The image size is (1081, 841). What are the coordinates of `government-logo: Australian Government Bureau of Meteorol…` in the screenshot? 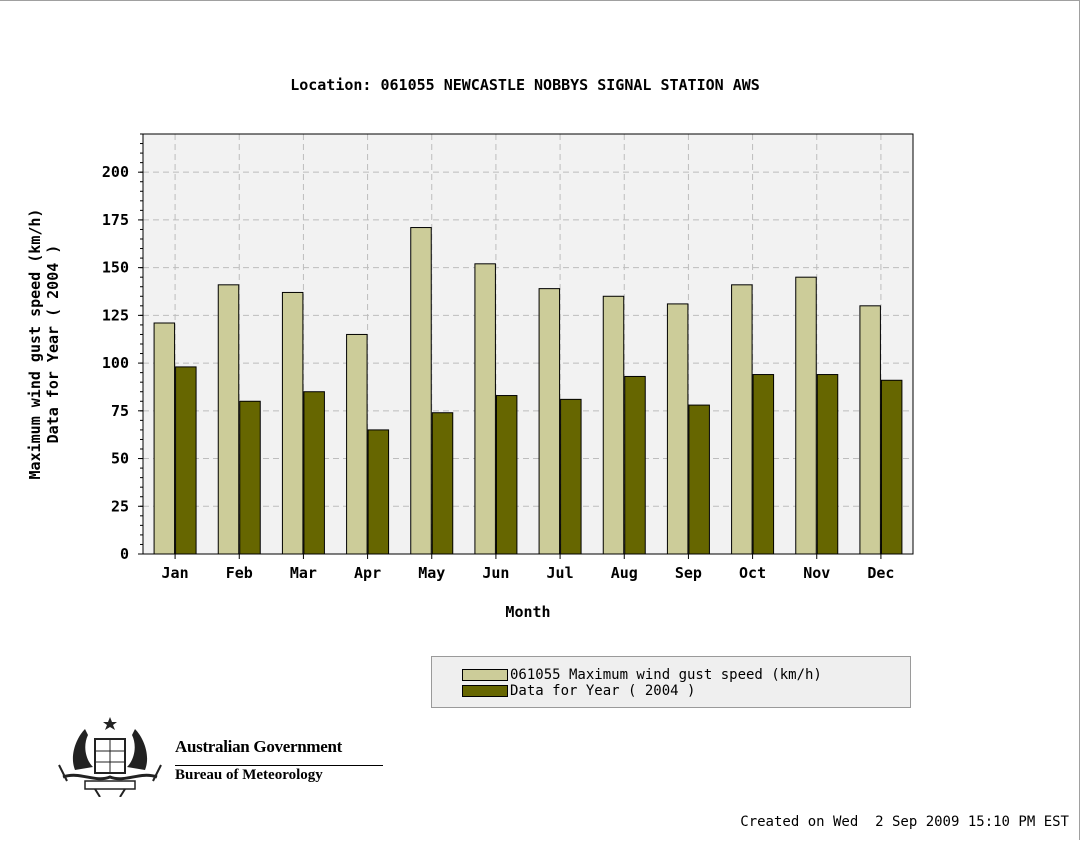 It's located at (220, 756).